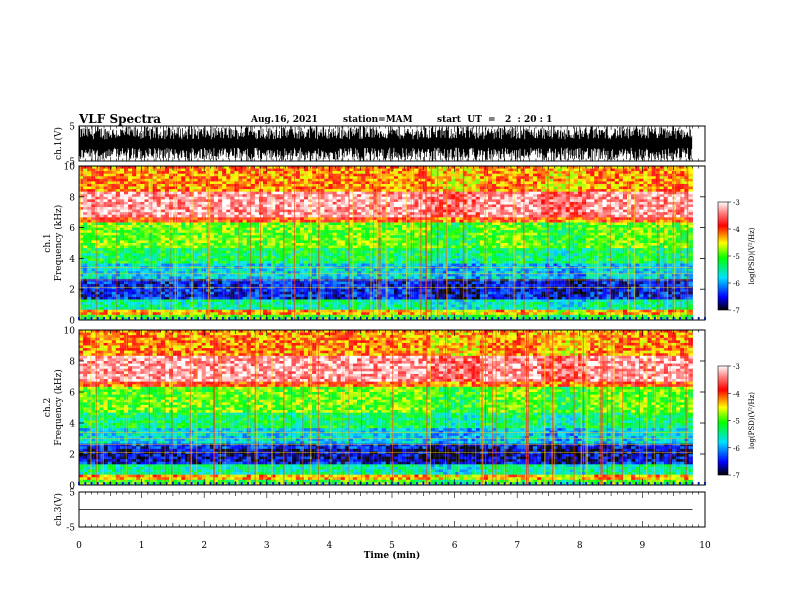  I want to click on x-tick-label: 9, so click(643, 546).